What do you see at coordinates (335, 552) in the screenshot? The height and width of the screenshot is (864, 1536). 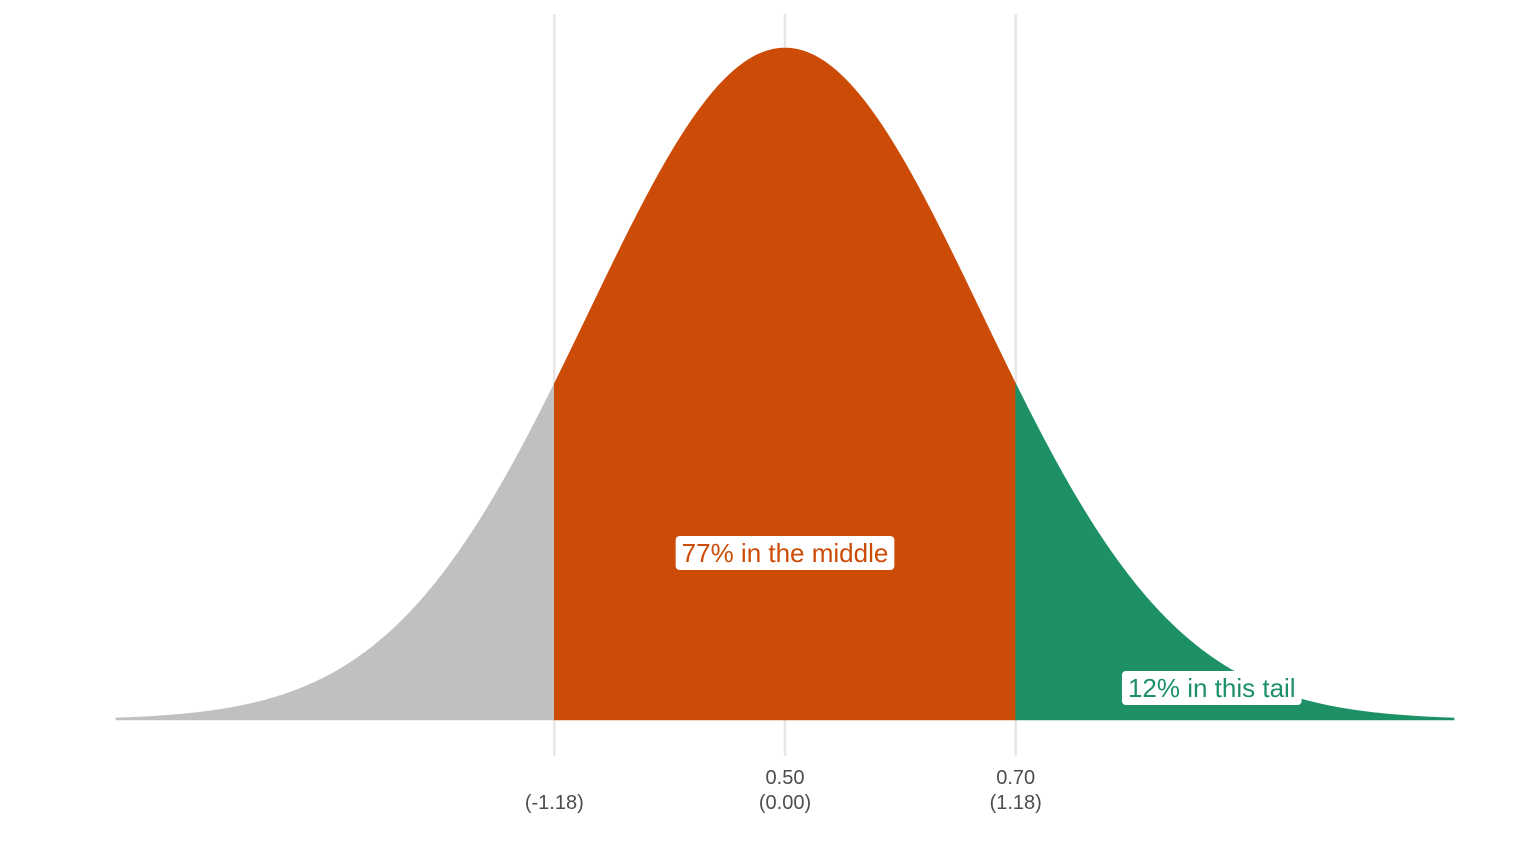 I see `area-left-tail` at bounding box center [335, 552].